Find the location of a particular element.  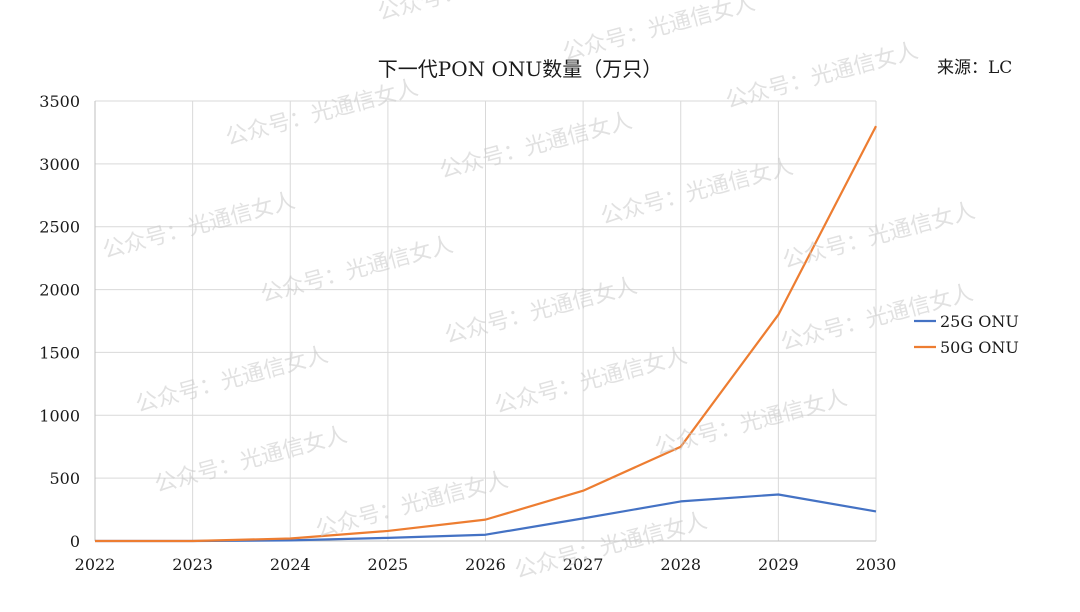

y-tick-label: 2500 is located at coordinates (59, 227).